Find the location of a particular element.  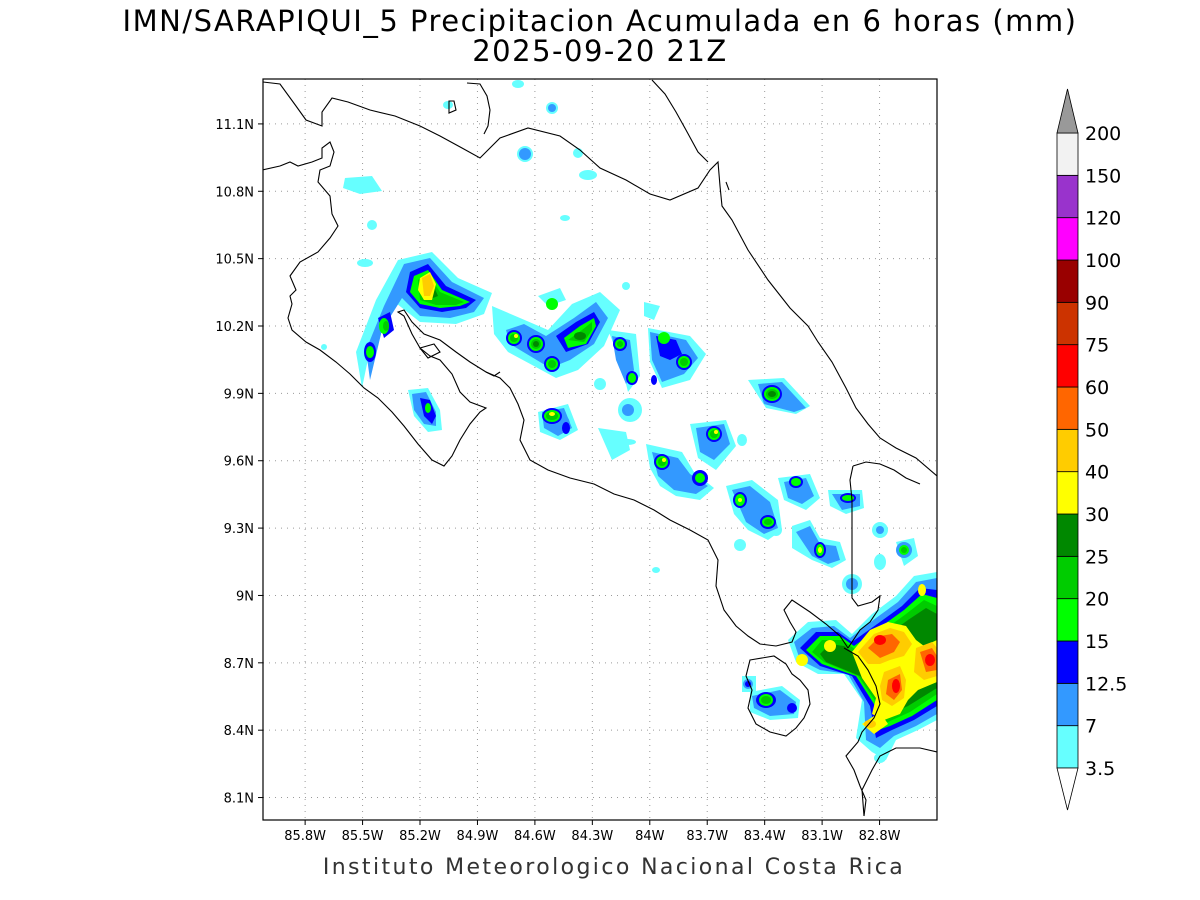

colorbar-level-label: 60 is located at coordinates (1097, 388).